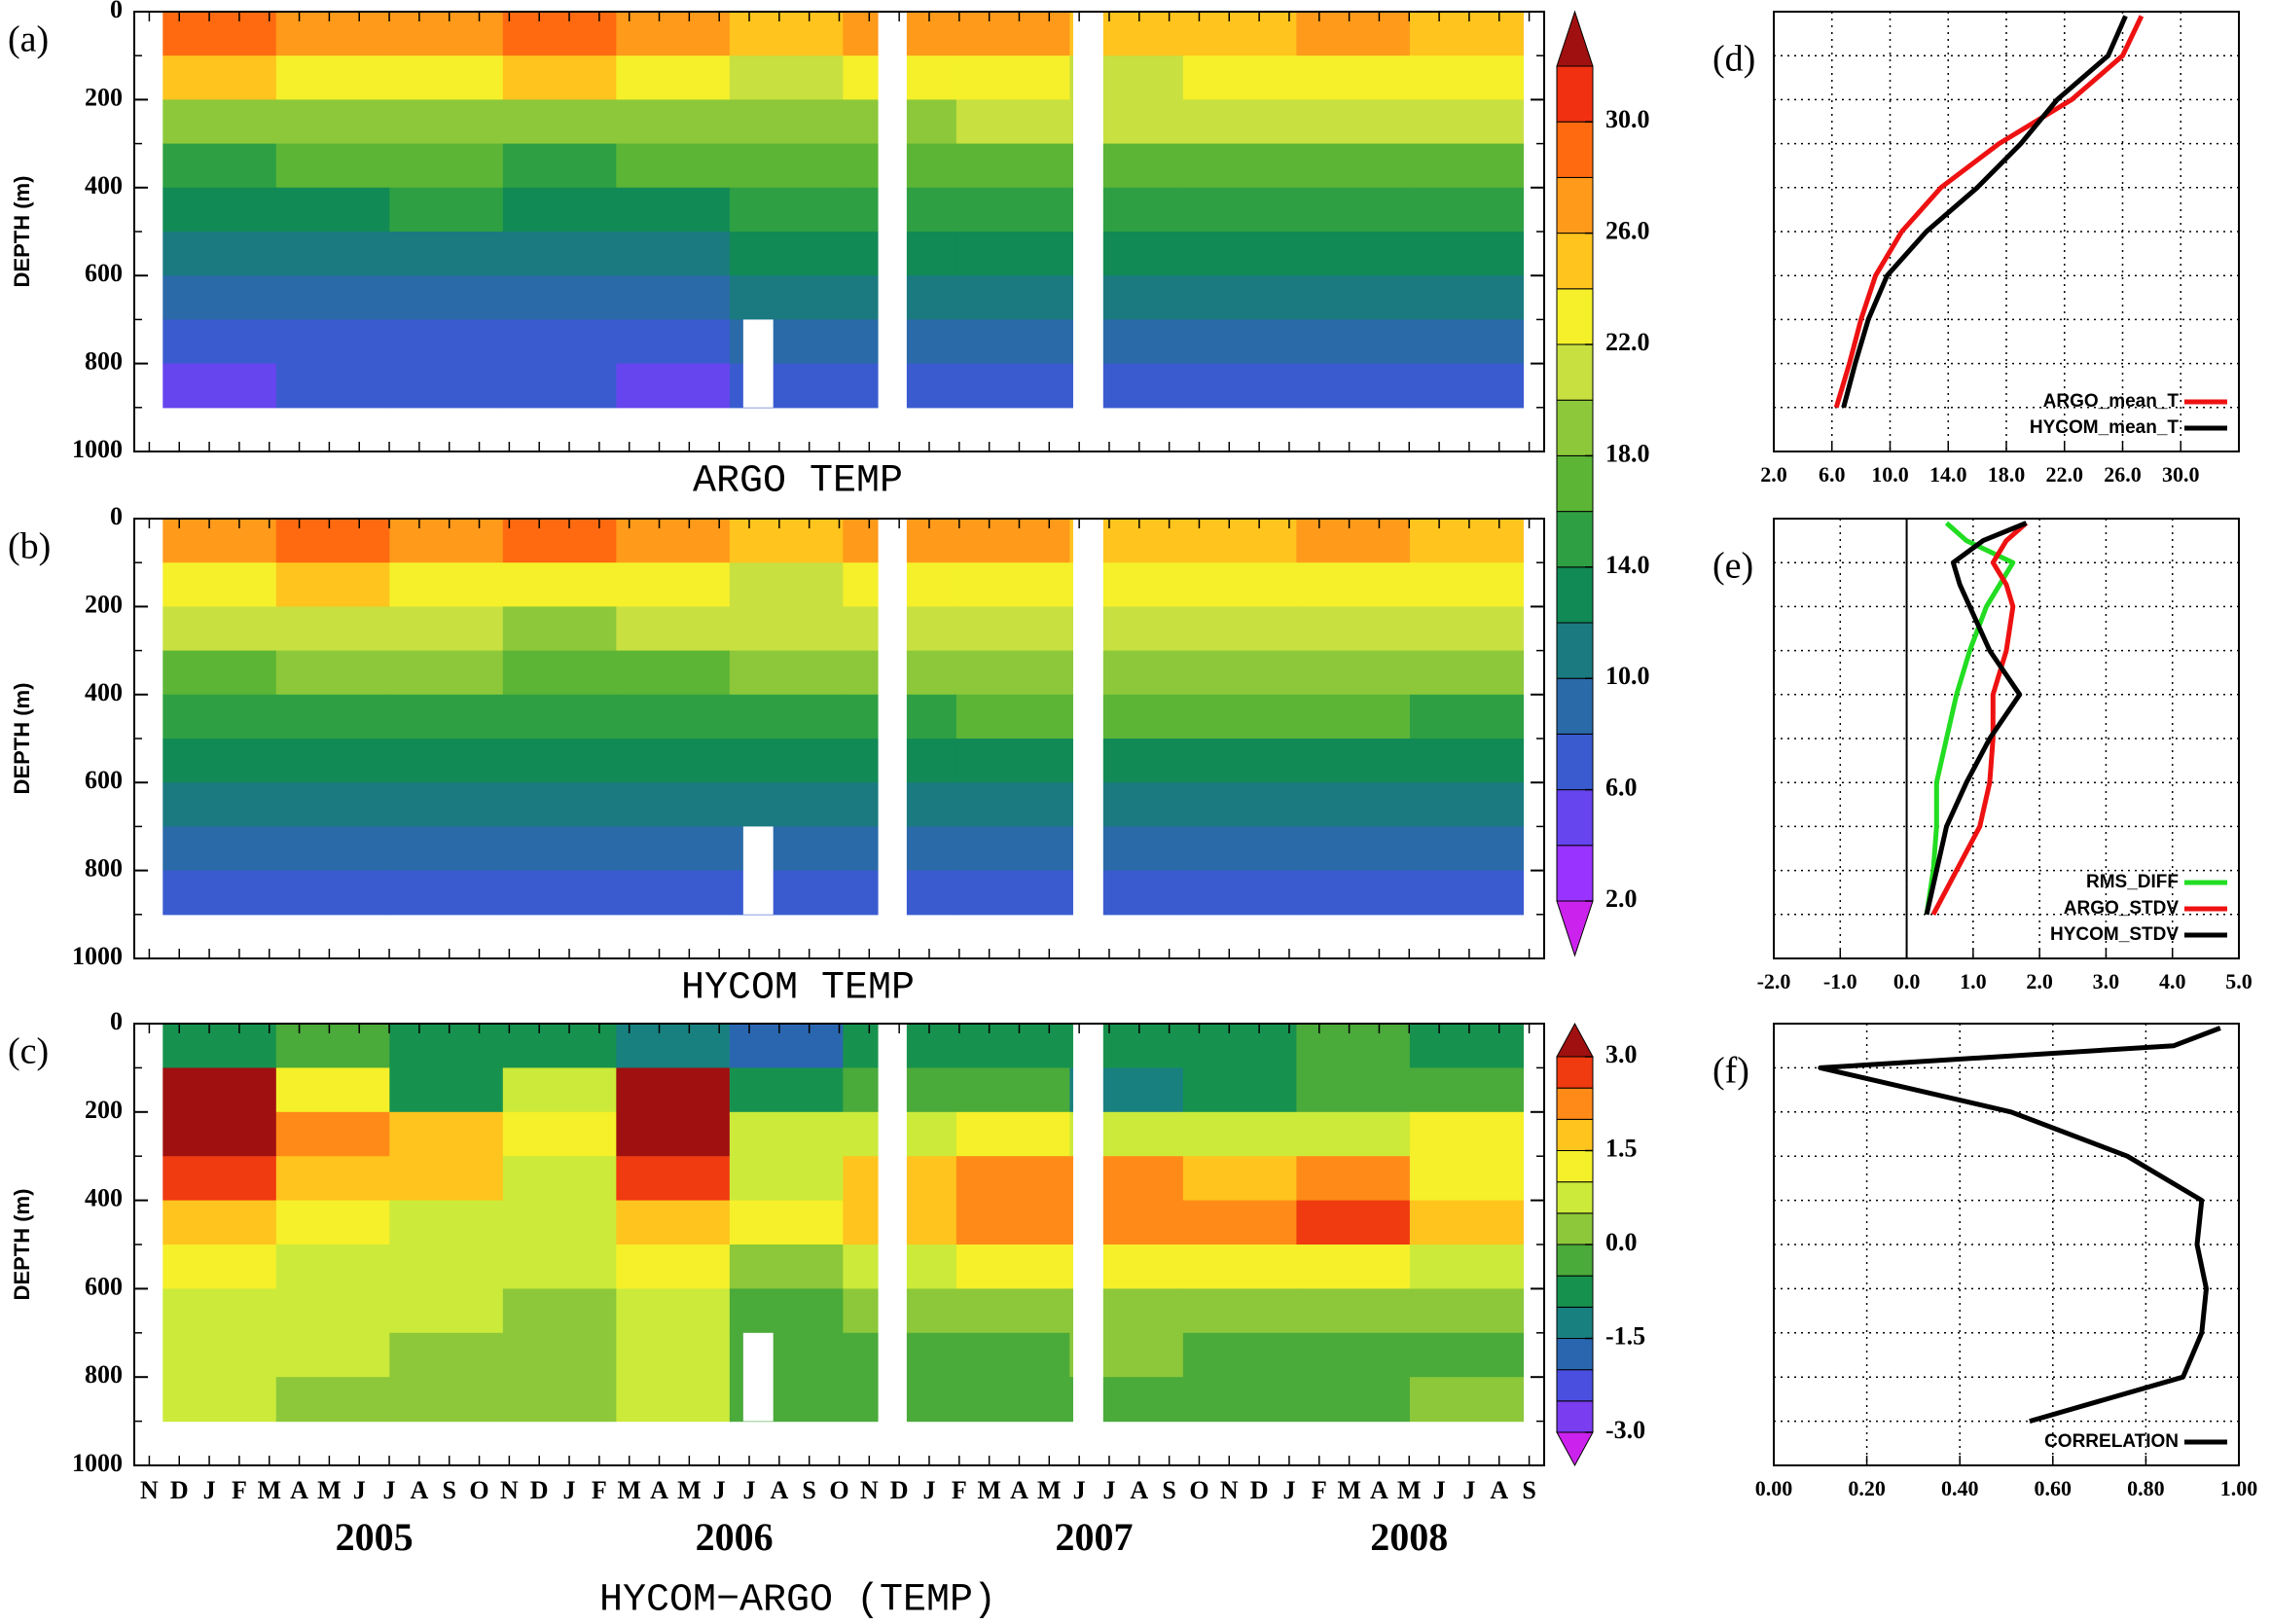 The width and height of the screenshot is (2271, 1624). Describe the element at coordinates (1984, 212) in the screenshot. I see `profile-line` at that location.